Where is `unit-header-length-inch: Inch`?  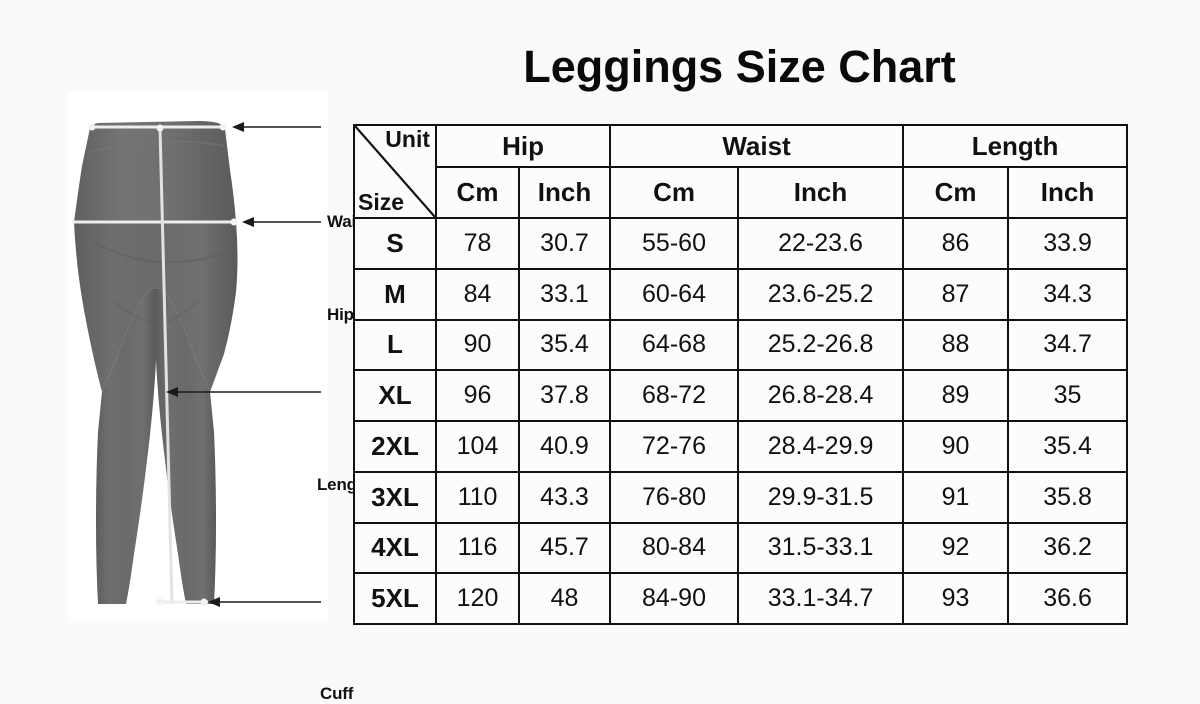 unit-header-length-inch: Inch is located at coordinates (1068, 192).